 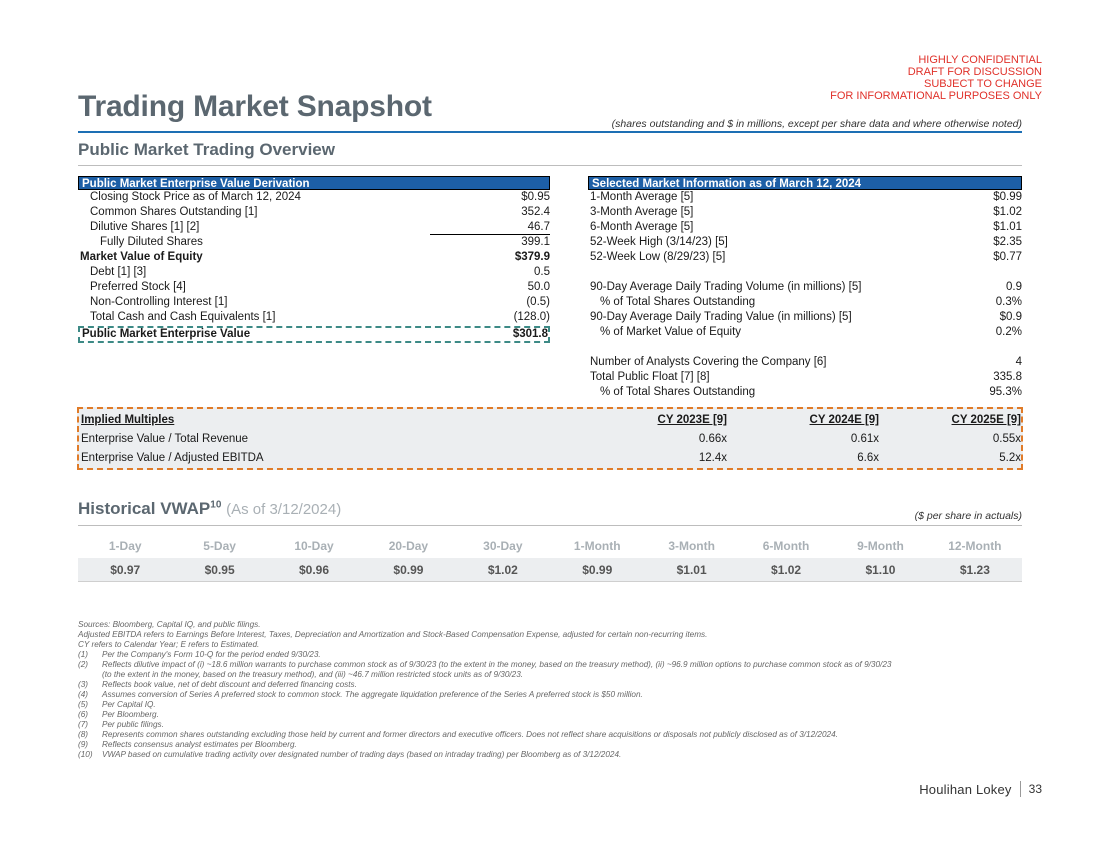 I want to click on footnote-number: (1), so click(x=83, y=654).